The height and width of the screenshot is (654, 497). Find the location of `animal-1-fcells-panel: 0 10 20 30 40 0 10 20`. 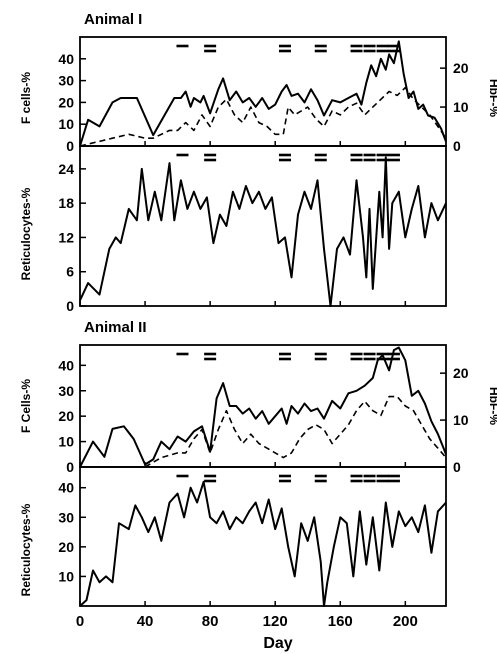

animal-1-fcells-panel: 0 10 20 30 40 0 10 20 is located at coordinates (263, 95).